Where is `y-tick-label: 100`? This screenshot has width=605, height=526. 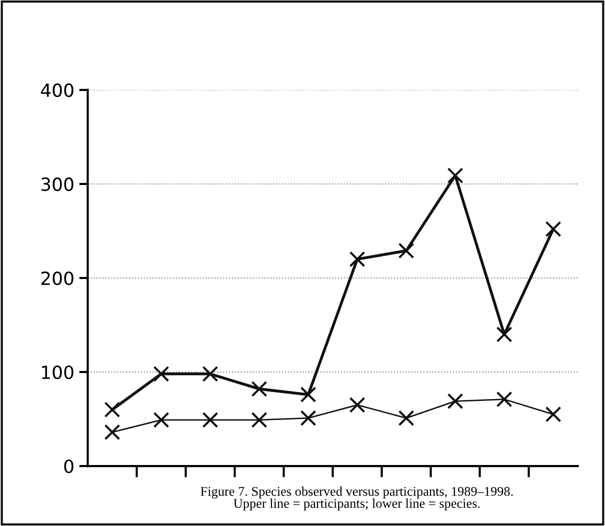
y-tick-label: 100 is located at coordinates (58, 372).